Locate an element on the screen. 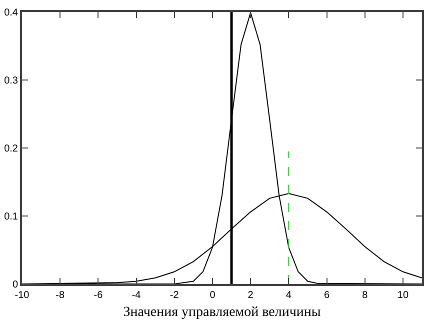  y-tick-label: 0.4 is located at coordinates (11, 13).